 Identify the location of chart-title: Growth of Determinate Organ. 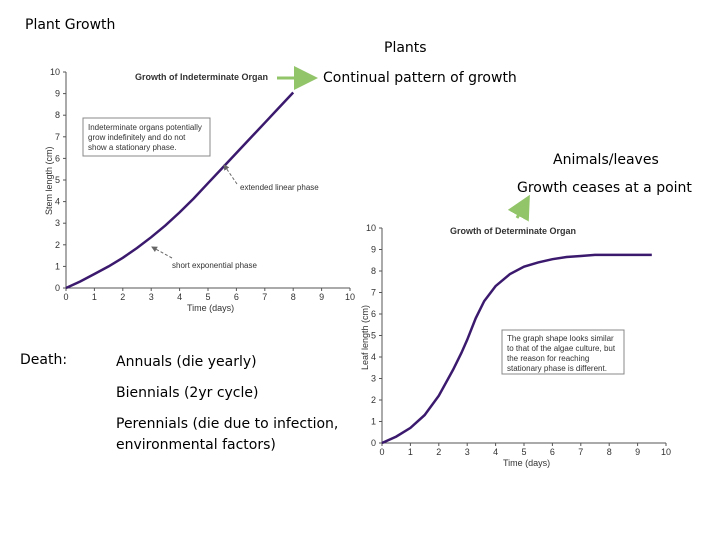
(513, 231).